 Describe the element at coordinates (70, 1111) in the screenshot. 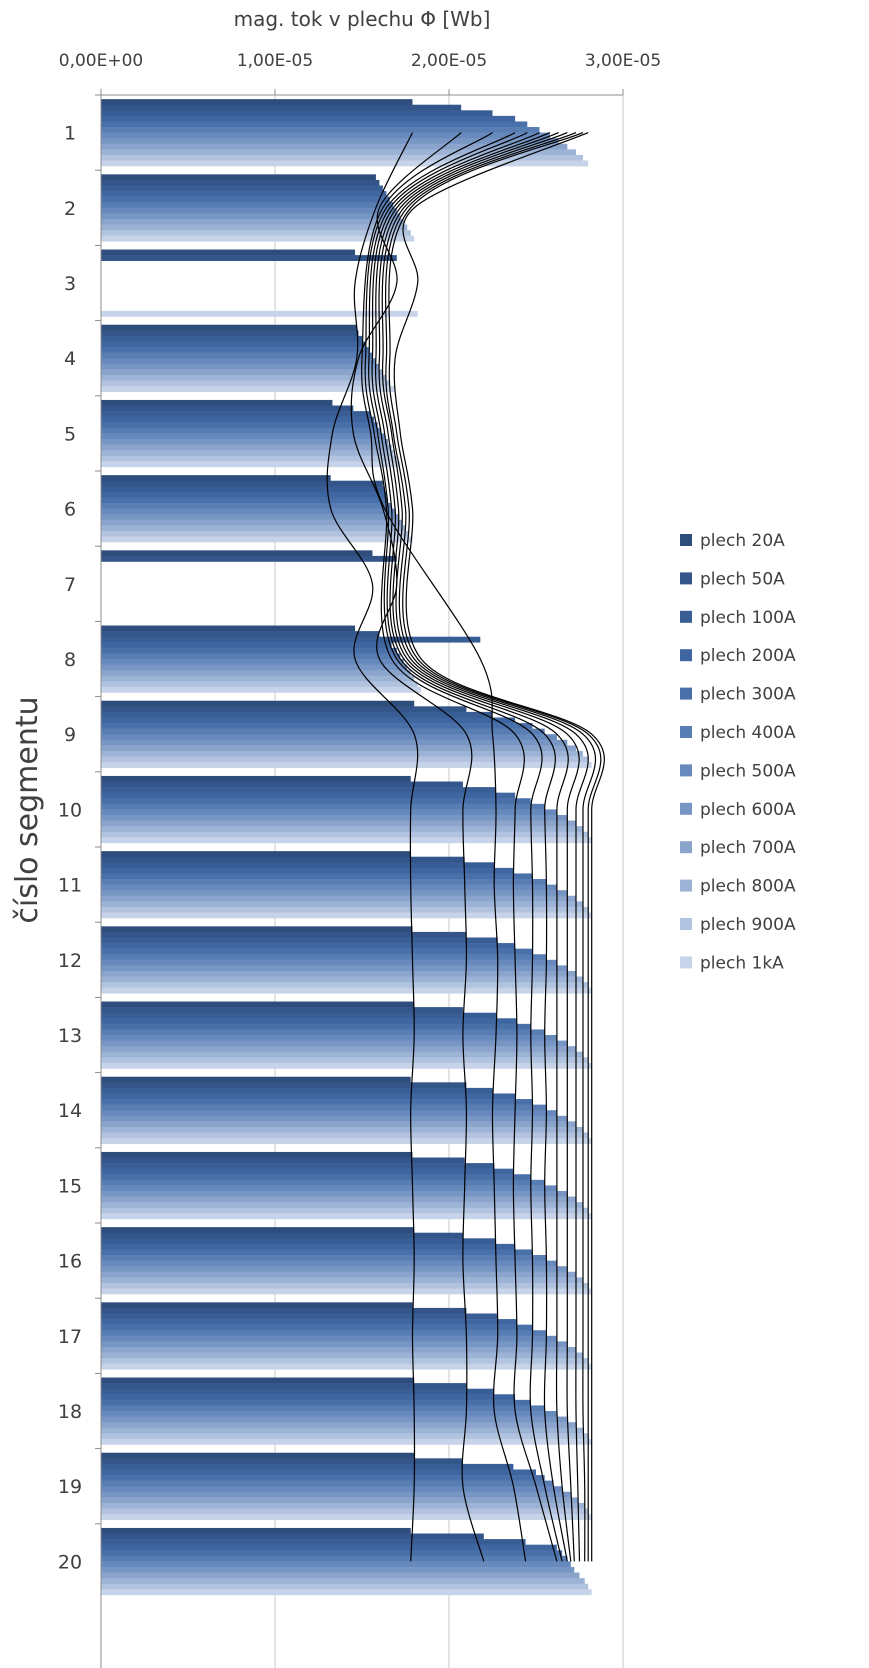

I see `y-tick-label: 14` at that location.